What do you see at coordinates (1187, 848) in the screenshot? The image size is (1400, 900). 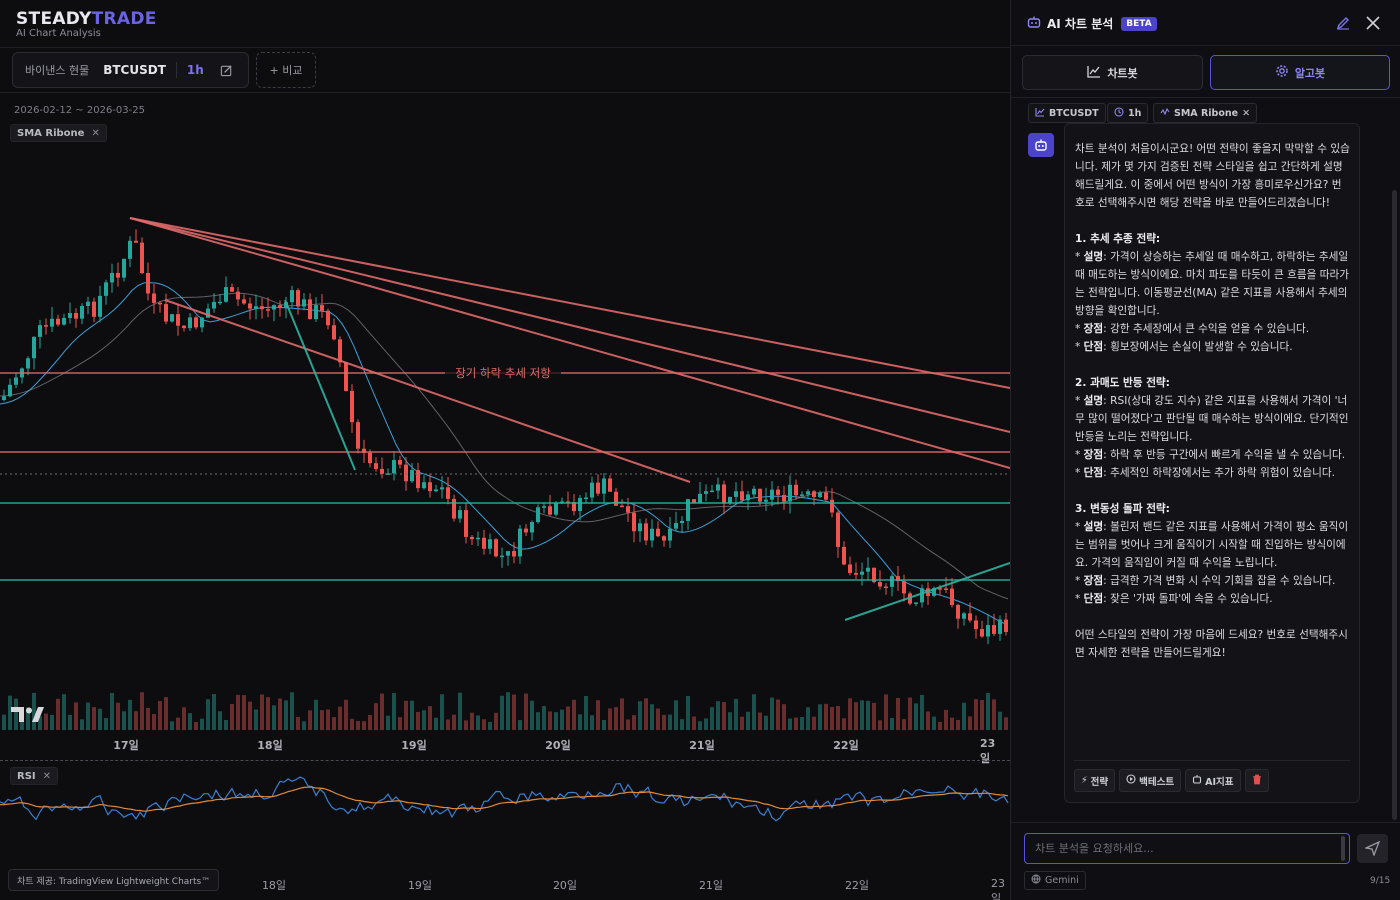 I see `chat-input` at bounding box center [1187, 848].